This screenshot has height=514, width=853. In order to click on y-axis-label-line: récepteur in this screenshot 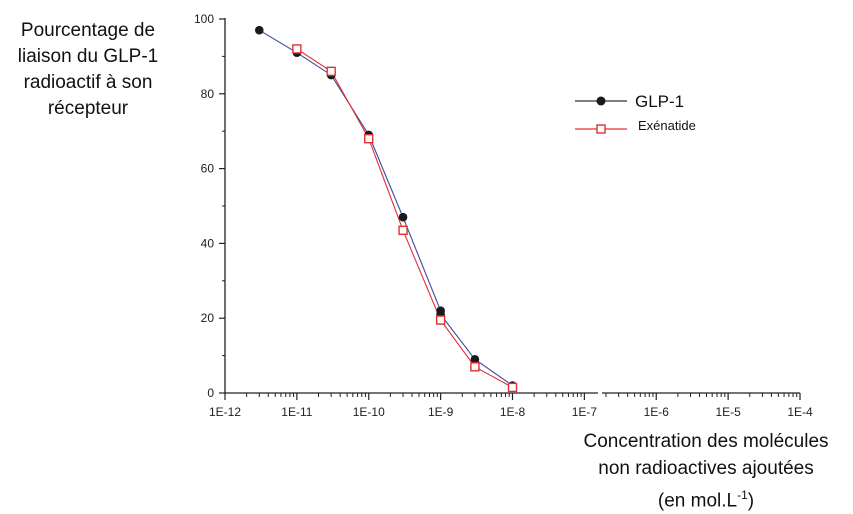, I will do `click(88, 108)`.